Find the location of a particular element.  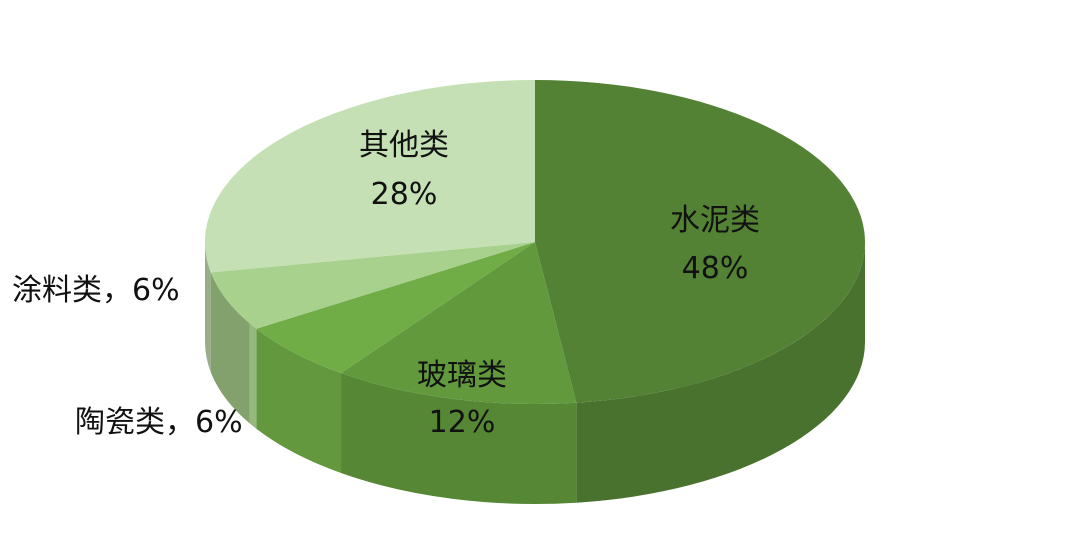

label-glass-name: 玻璃类 is located at coordinates (462, 375).